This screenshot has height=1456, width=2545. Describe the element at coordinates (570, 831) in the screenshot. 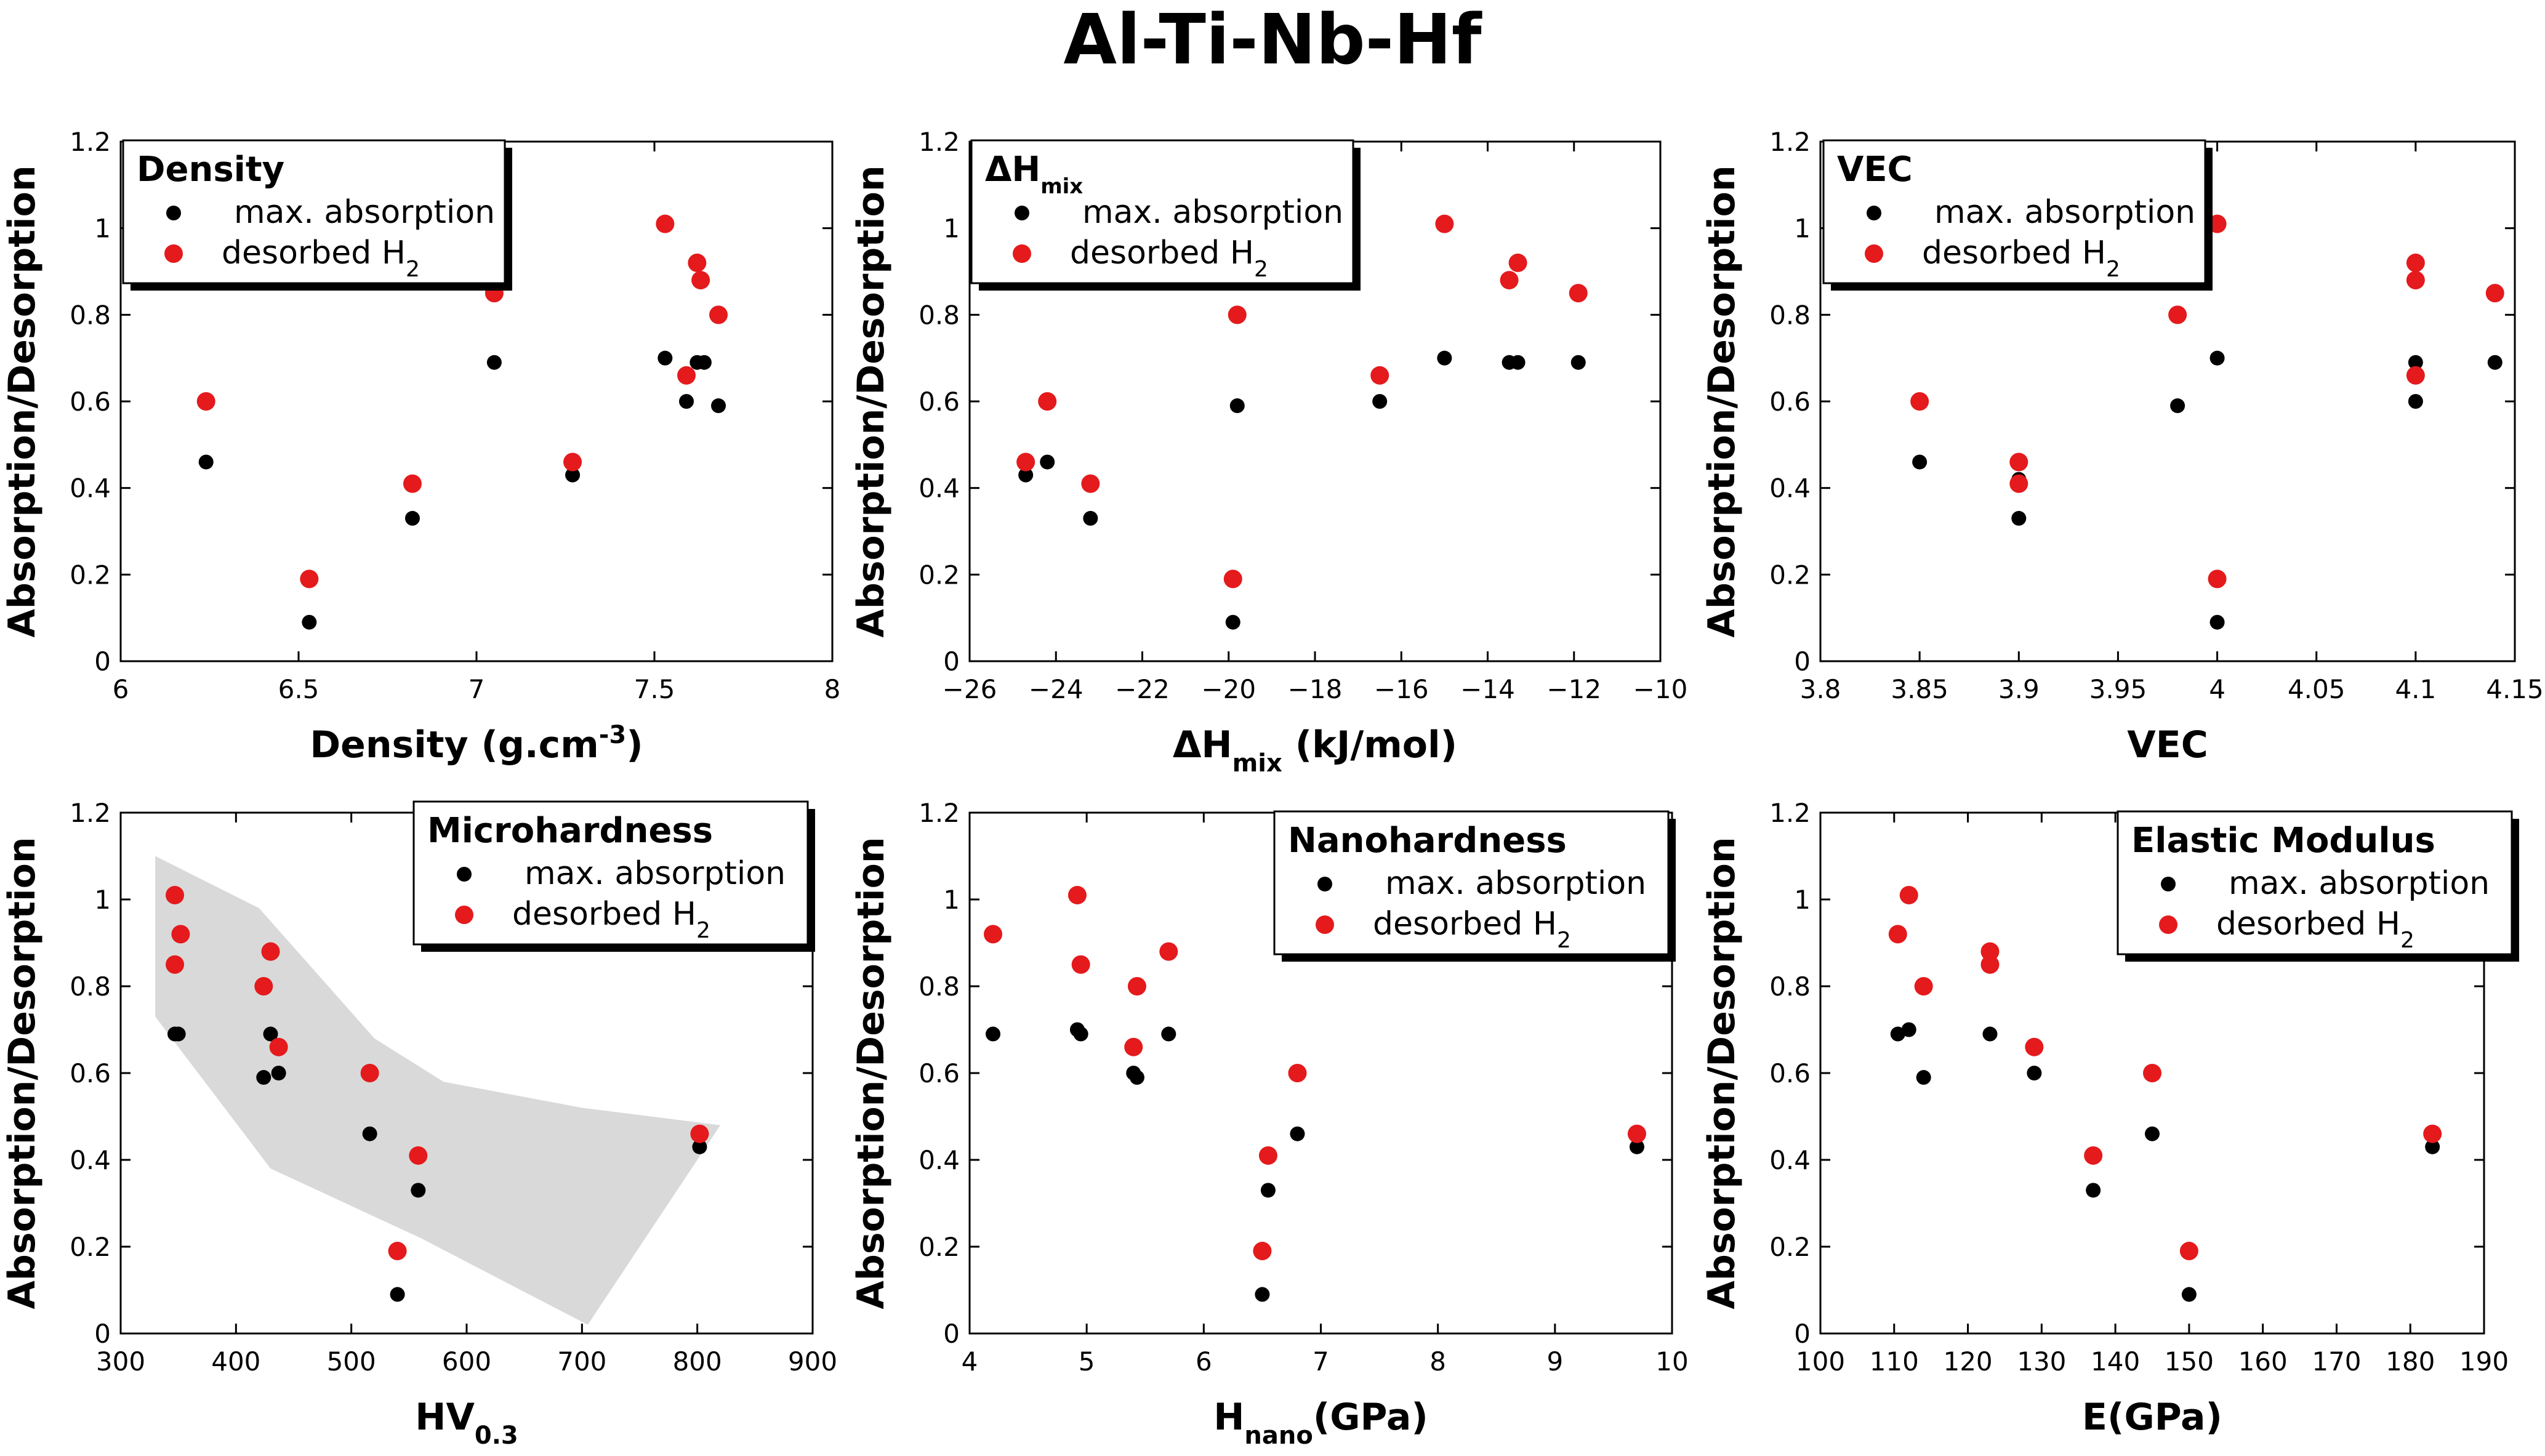

I see `legend-title: Microhardness` at that location.